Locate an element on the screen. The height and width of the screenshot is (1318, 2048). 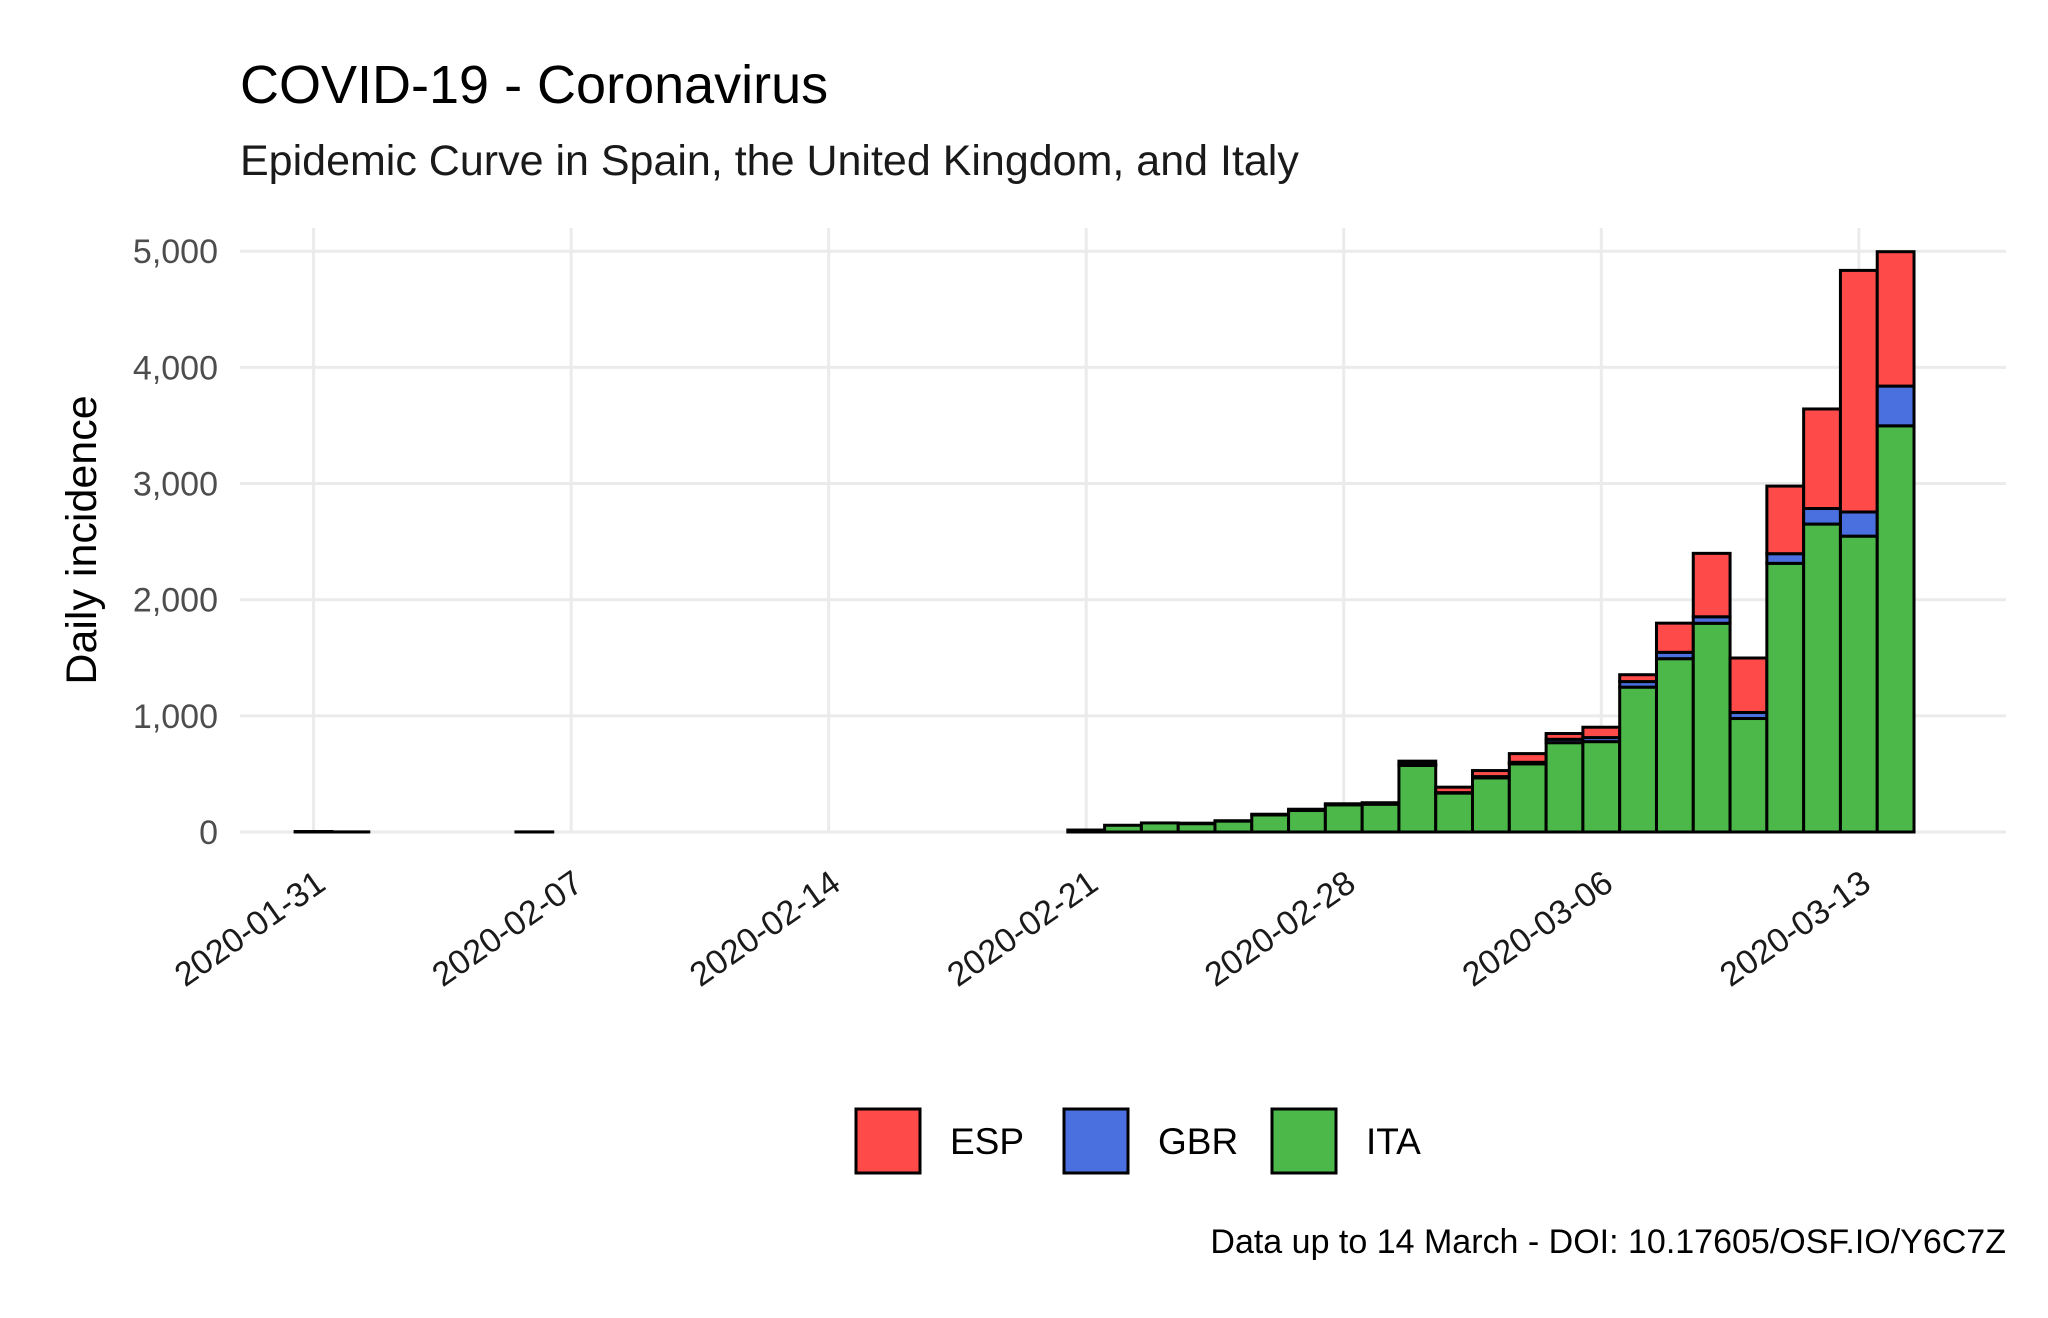
y-tick-label: 2,000 is located at coordinates (175, 601).